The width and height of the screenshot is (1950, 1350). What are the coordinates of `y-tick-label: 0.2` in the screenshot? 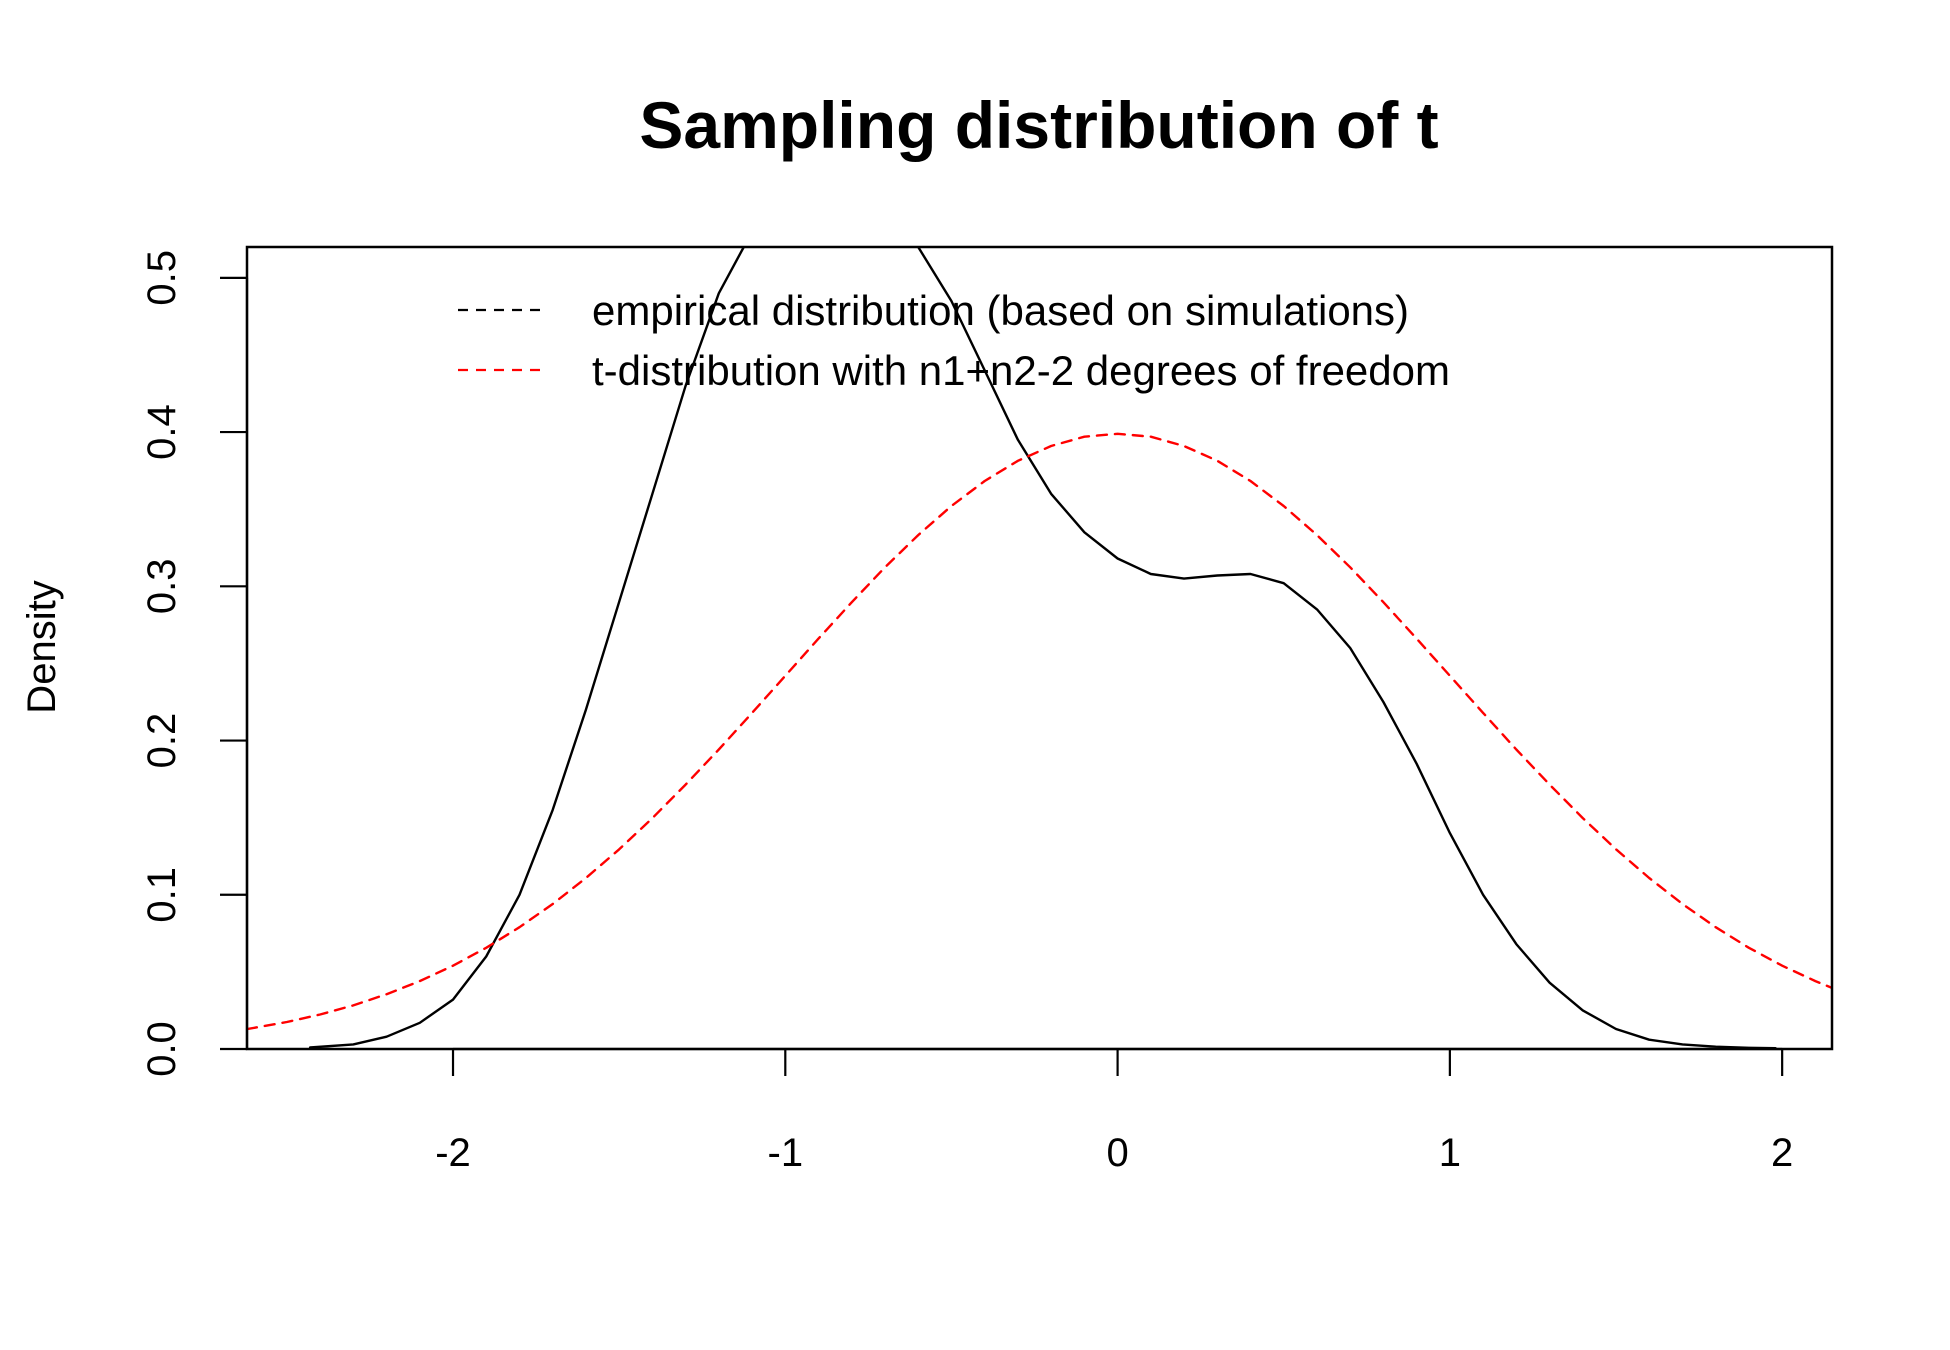 It's located at (162, 741).